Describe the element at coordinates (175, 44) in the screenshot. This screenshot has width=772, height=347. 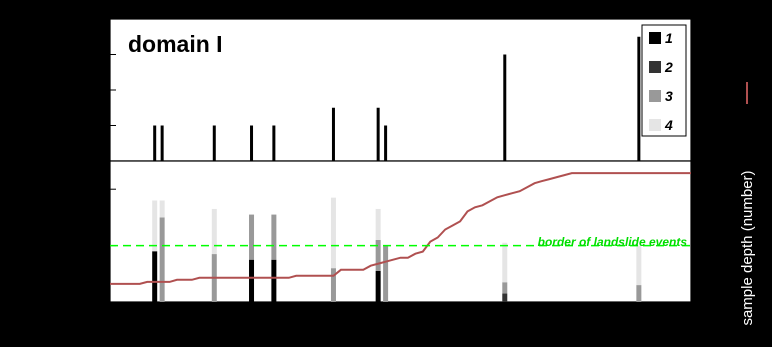
I see `panel-title: domain I` at that location.